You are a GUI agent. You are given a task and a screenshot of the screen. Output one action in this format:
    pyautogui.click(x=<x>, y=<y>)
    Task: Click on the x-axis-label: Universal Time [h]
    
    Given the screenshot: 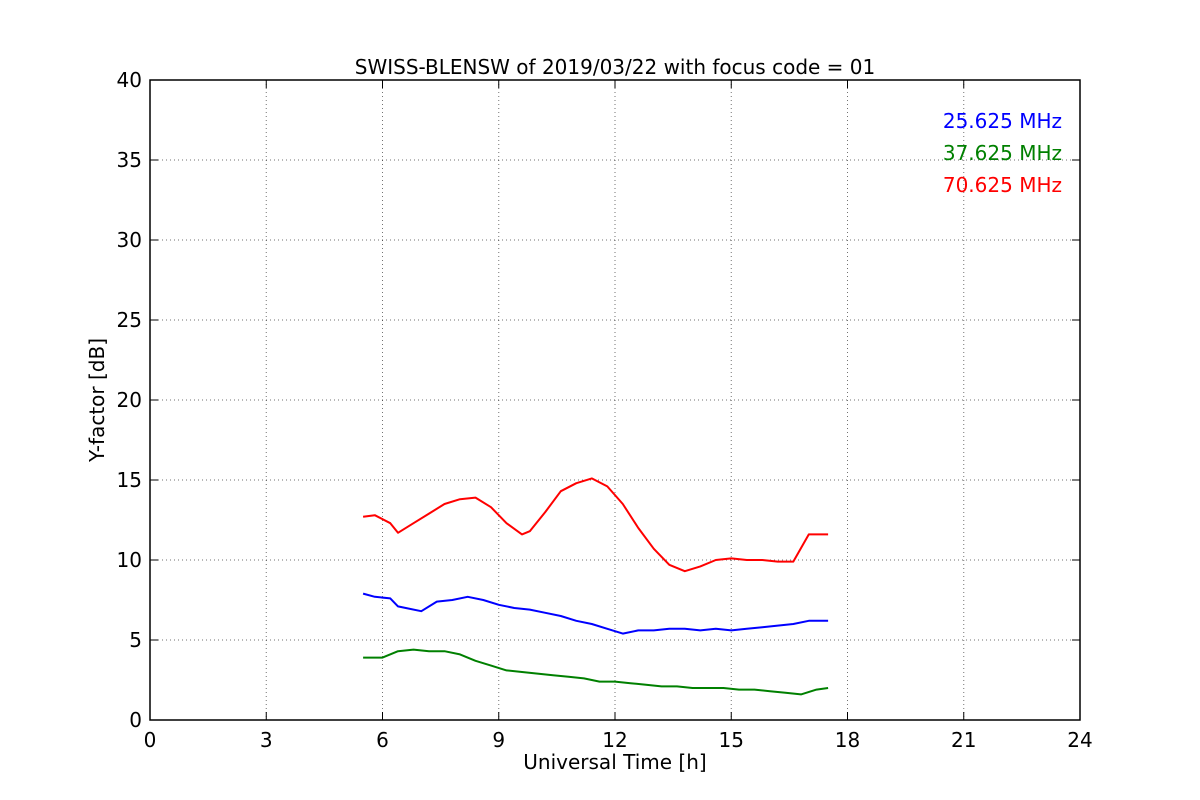 What is the action you would take?
    pyautogui.click(x=614, y=762)
    